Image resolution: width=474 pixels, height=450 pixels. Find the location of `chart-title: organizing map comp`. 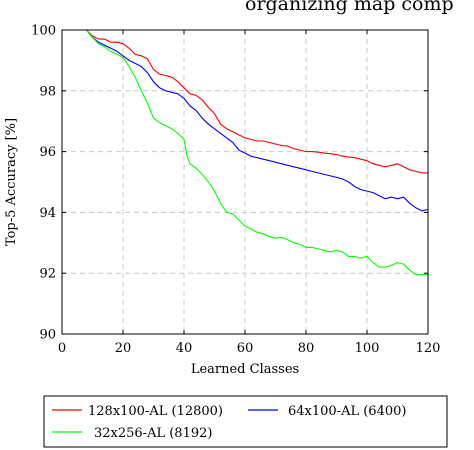

chart-title: organizing map comp is located at coordinates (349, 7).